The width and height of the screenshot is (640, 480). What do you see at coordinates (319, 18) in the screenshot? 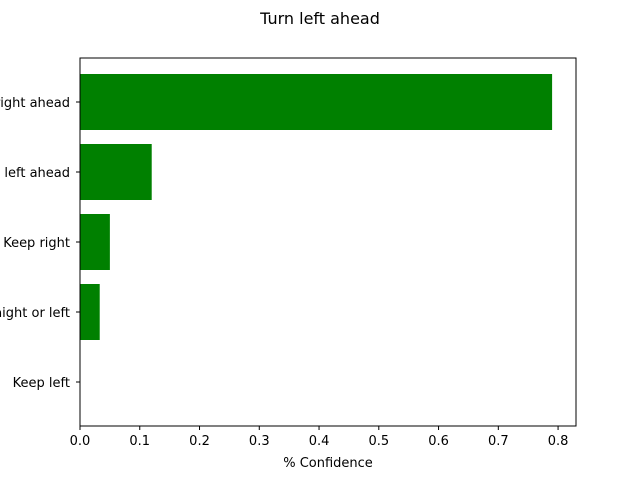
I see `chart-title: Turn left ahead` at bounding box center [319, 18].